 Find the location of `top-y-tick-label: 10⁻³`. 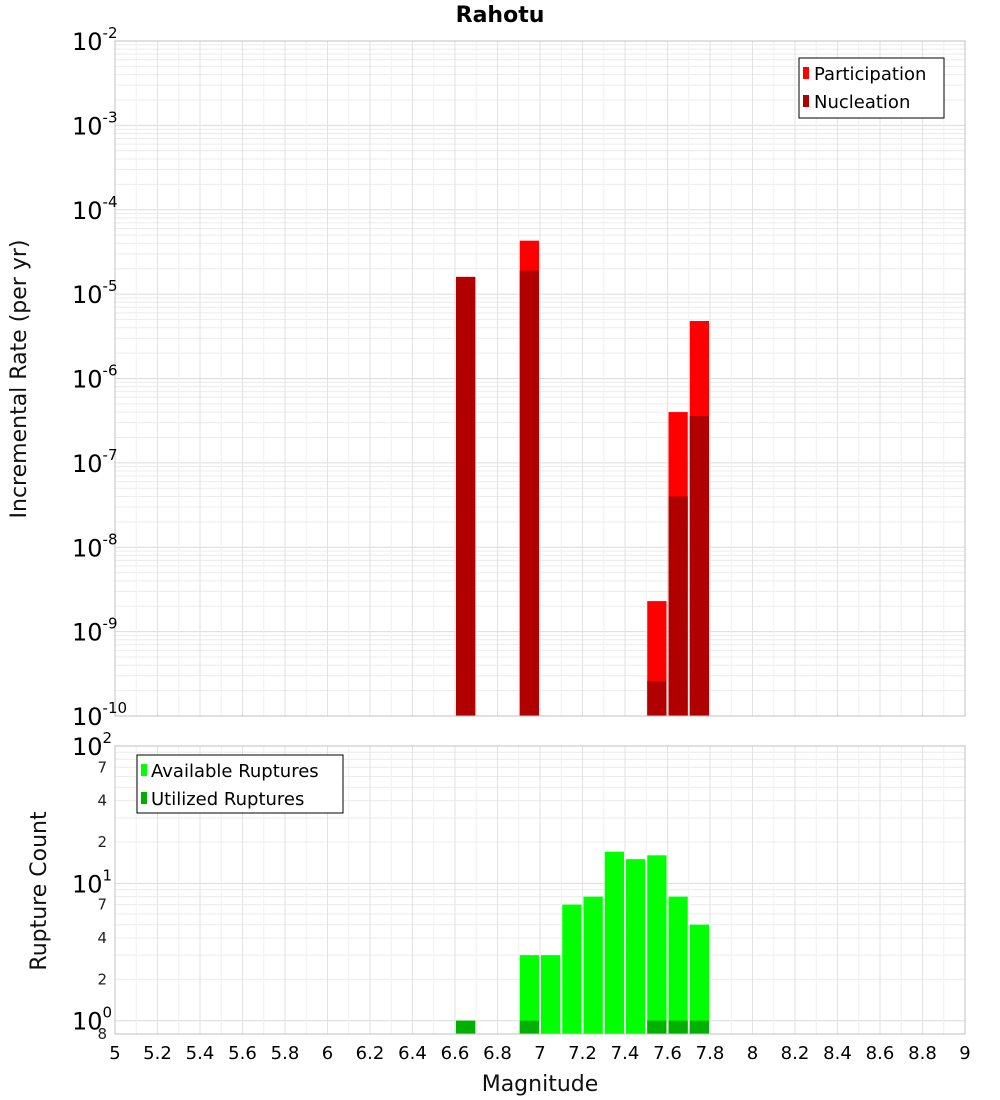

top-y-tick-label: 10⁻³ is located at coordinates (95, 124).